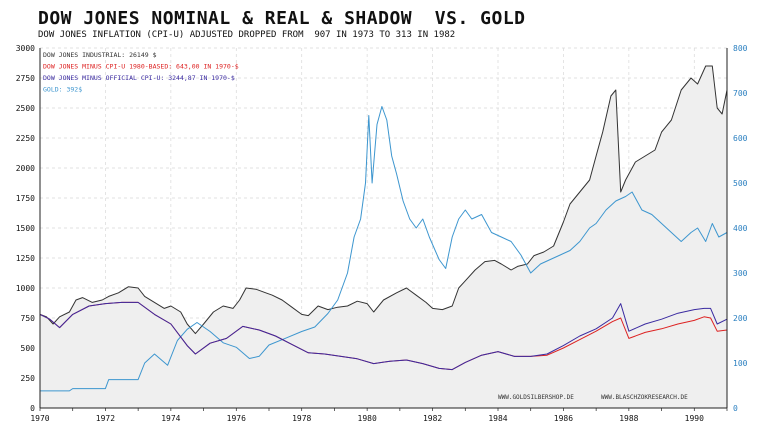 This screenshot has width=768, height=432. I want to click on legend-gold: GOLD: 392$, so click(62, 90).